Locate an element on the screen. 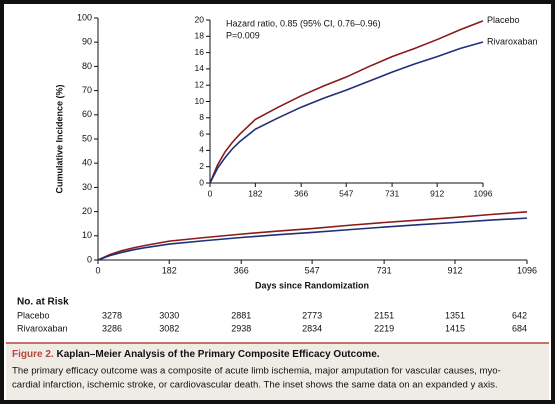  y-tick-label: 60 is located at coordinates (87, 114).